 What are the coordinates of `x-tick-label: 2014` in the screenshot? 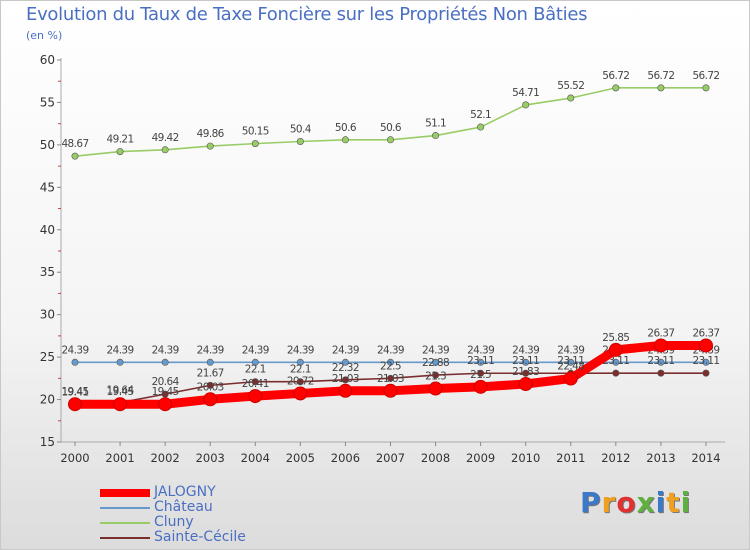 It's located at (705, 458).